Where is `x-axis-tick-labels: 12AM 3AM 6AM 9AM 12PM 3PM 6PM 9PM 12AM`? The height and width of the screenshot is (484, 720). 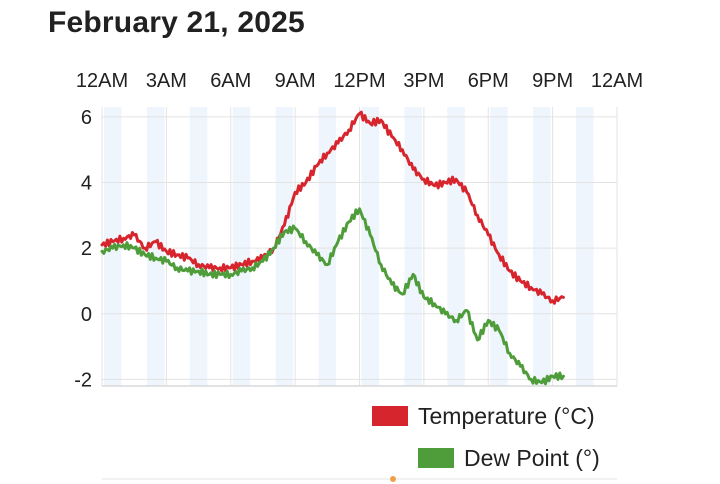 x-axis-tick-labels: 12AM 3AM 6AM 9AM 12PM 3PM 6PM 9PM 12AM is located at coordinates (359, 81).